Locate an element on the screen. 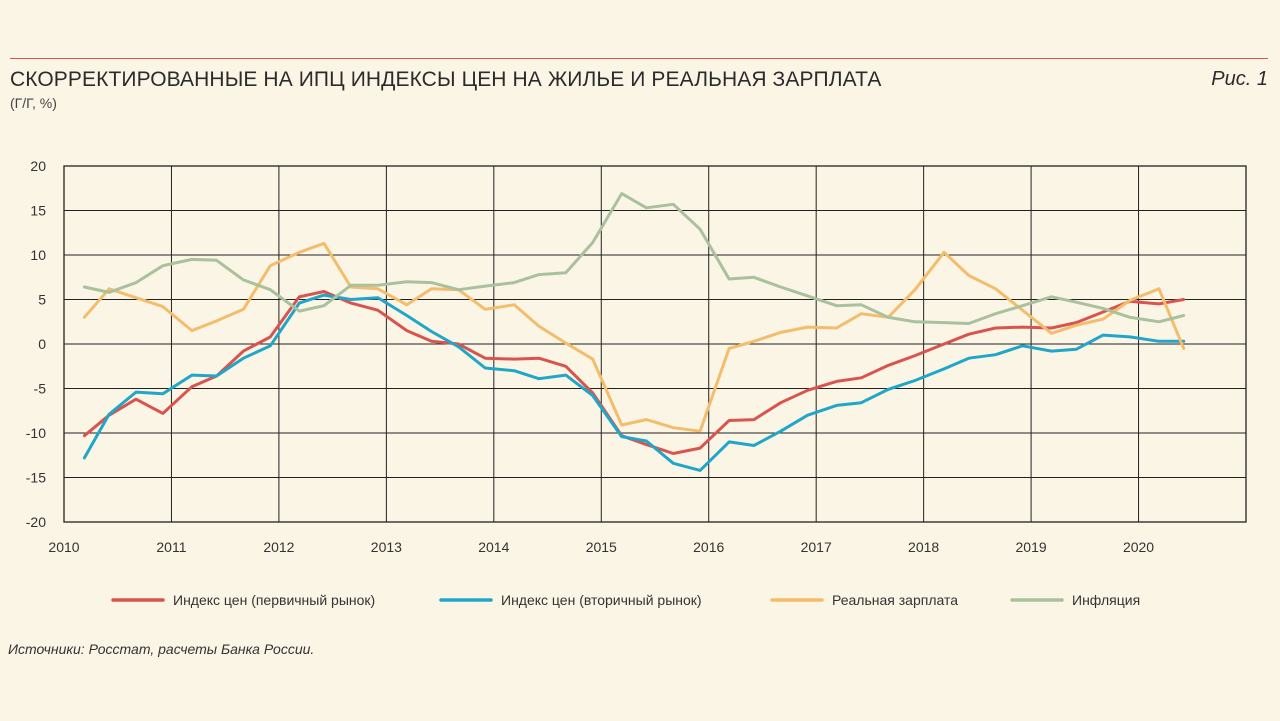 The height and width of the screenshot is (721, 1280). x-tick-label: 2012 is located at coordinates (278, 547).